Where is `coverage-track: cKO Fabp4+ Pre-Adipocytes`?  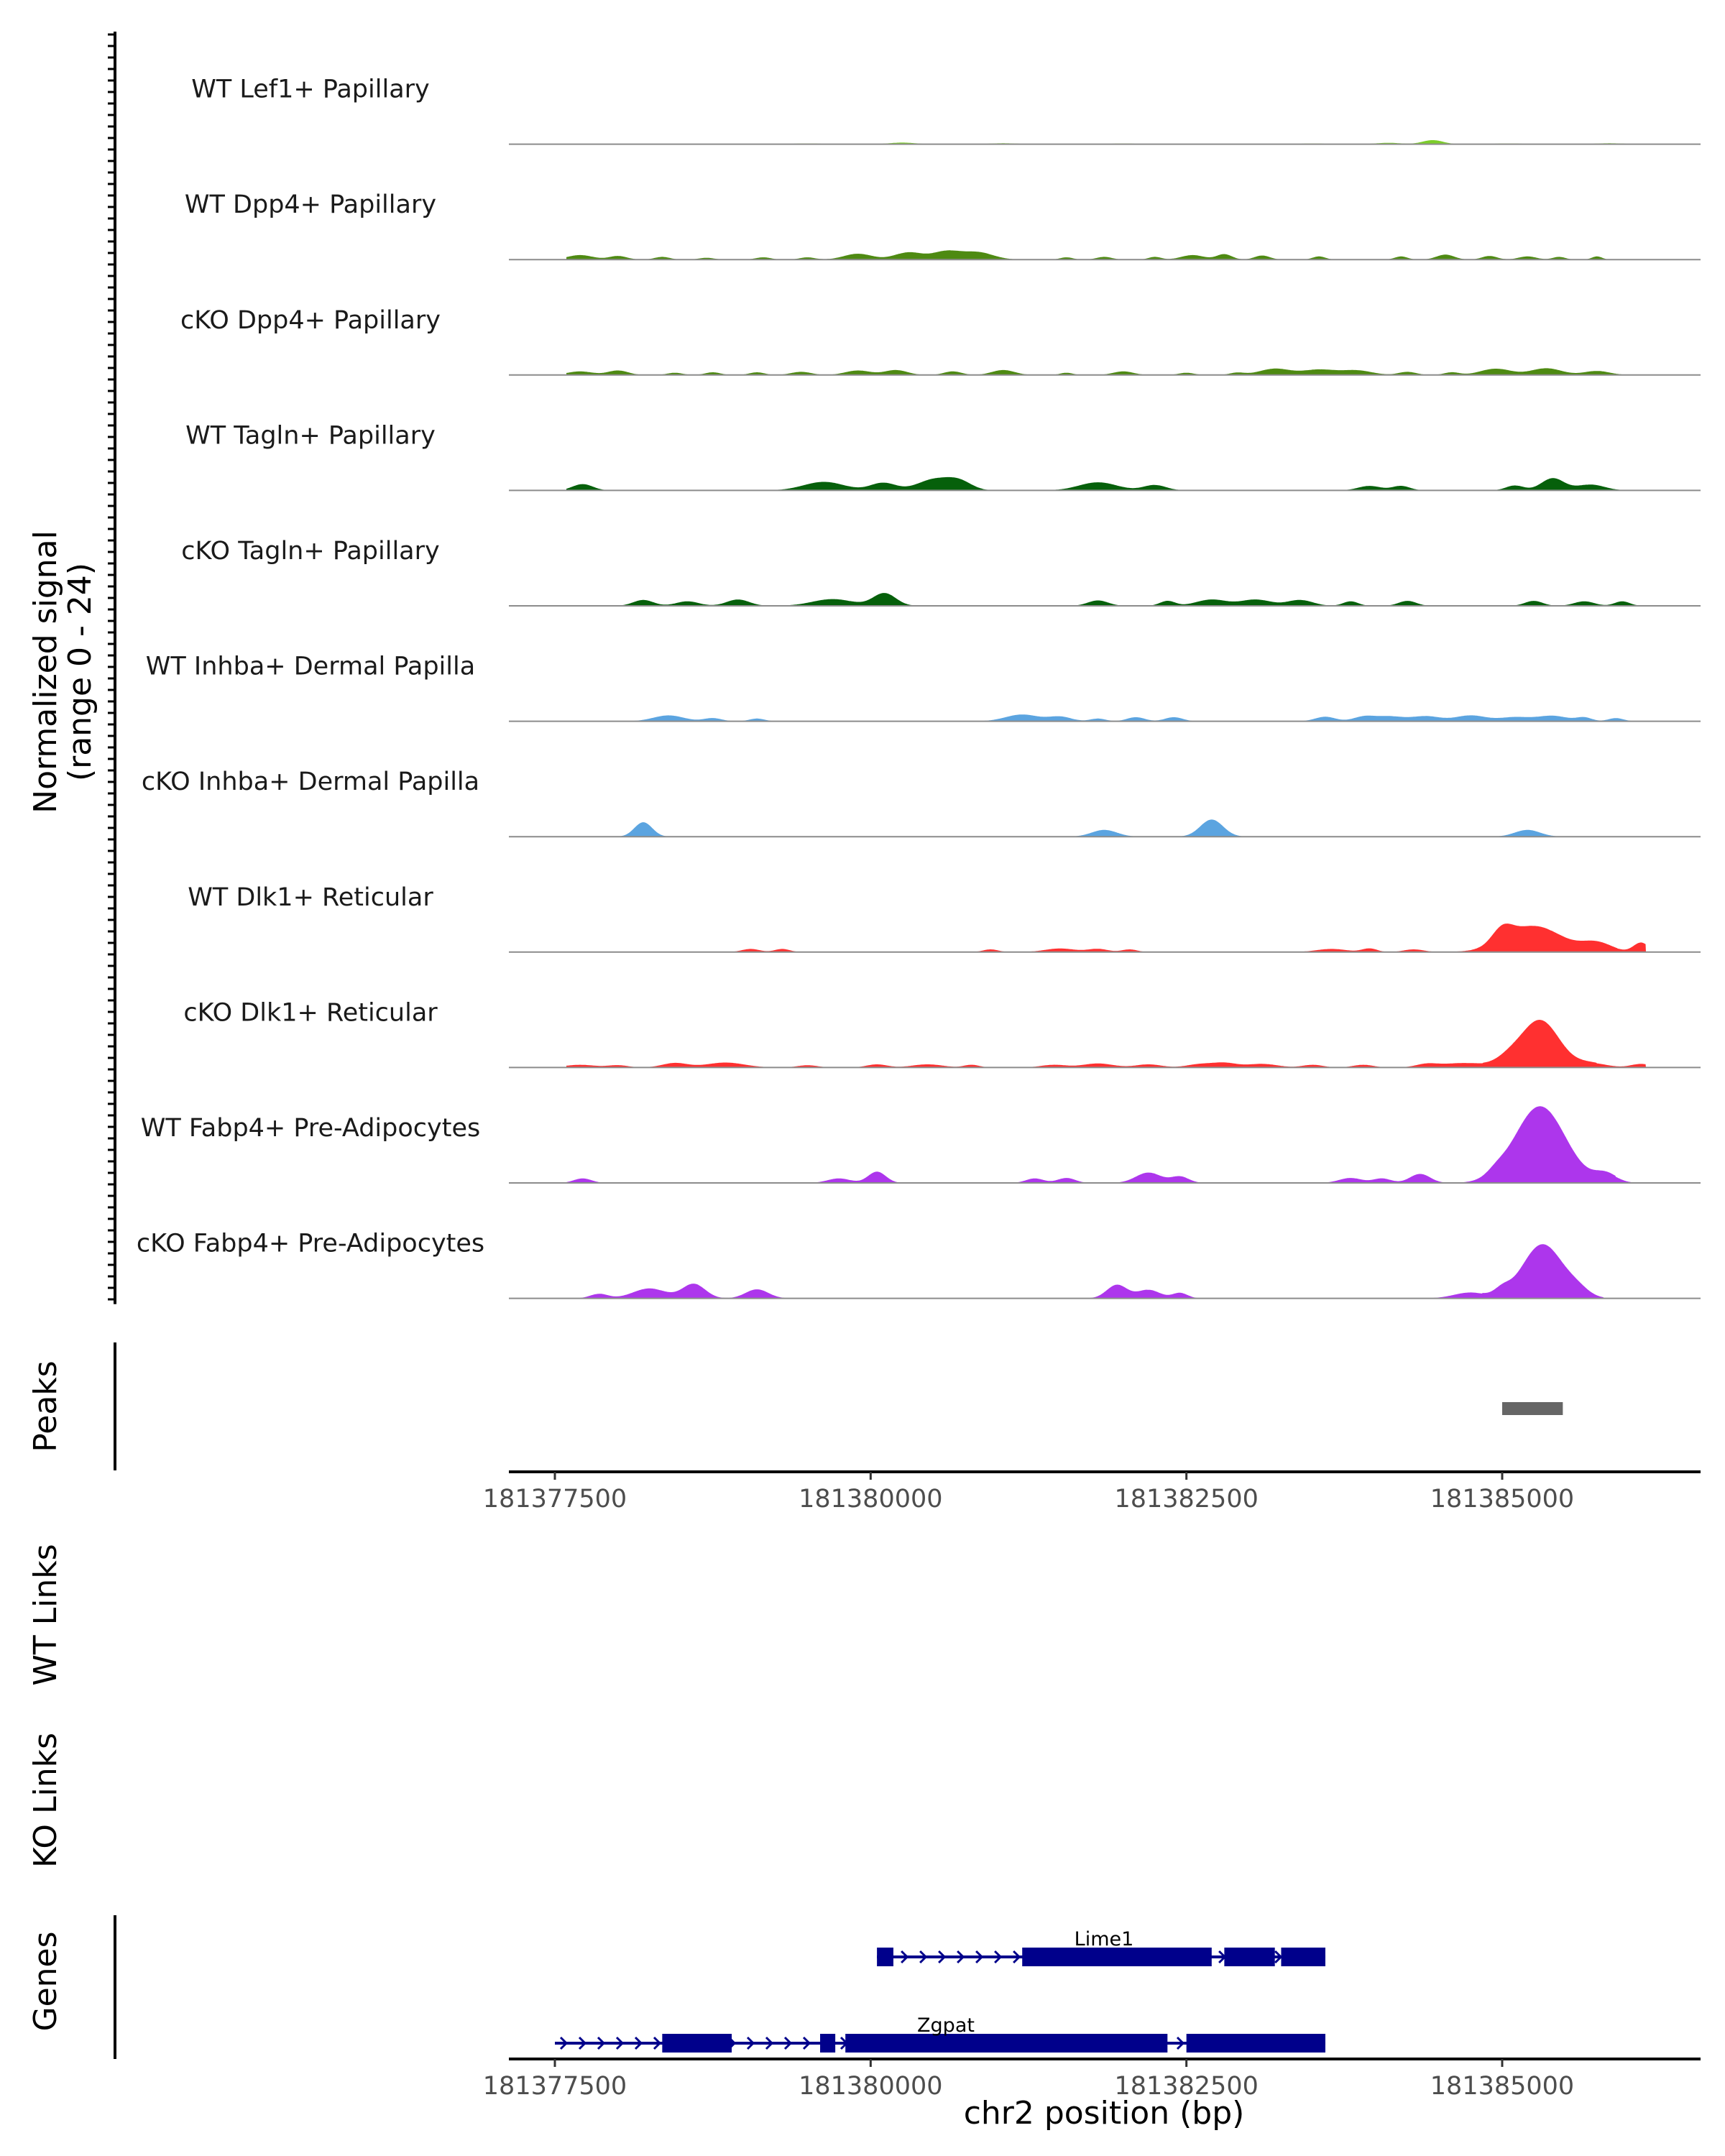 coverage-track: cKO Fabp4+ Pre-Adipocytes is located at coordinates (919, 1264).